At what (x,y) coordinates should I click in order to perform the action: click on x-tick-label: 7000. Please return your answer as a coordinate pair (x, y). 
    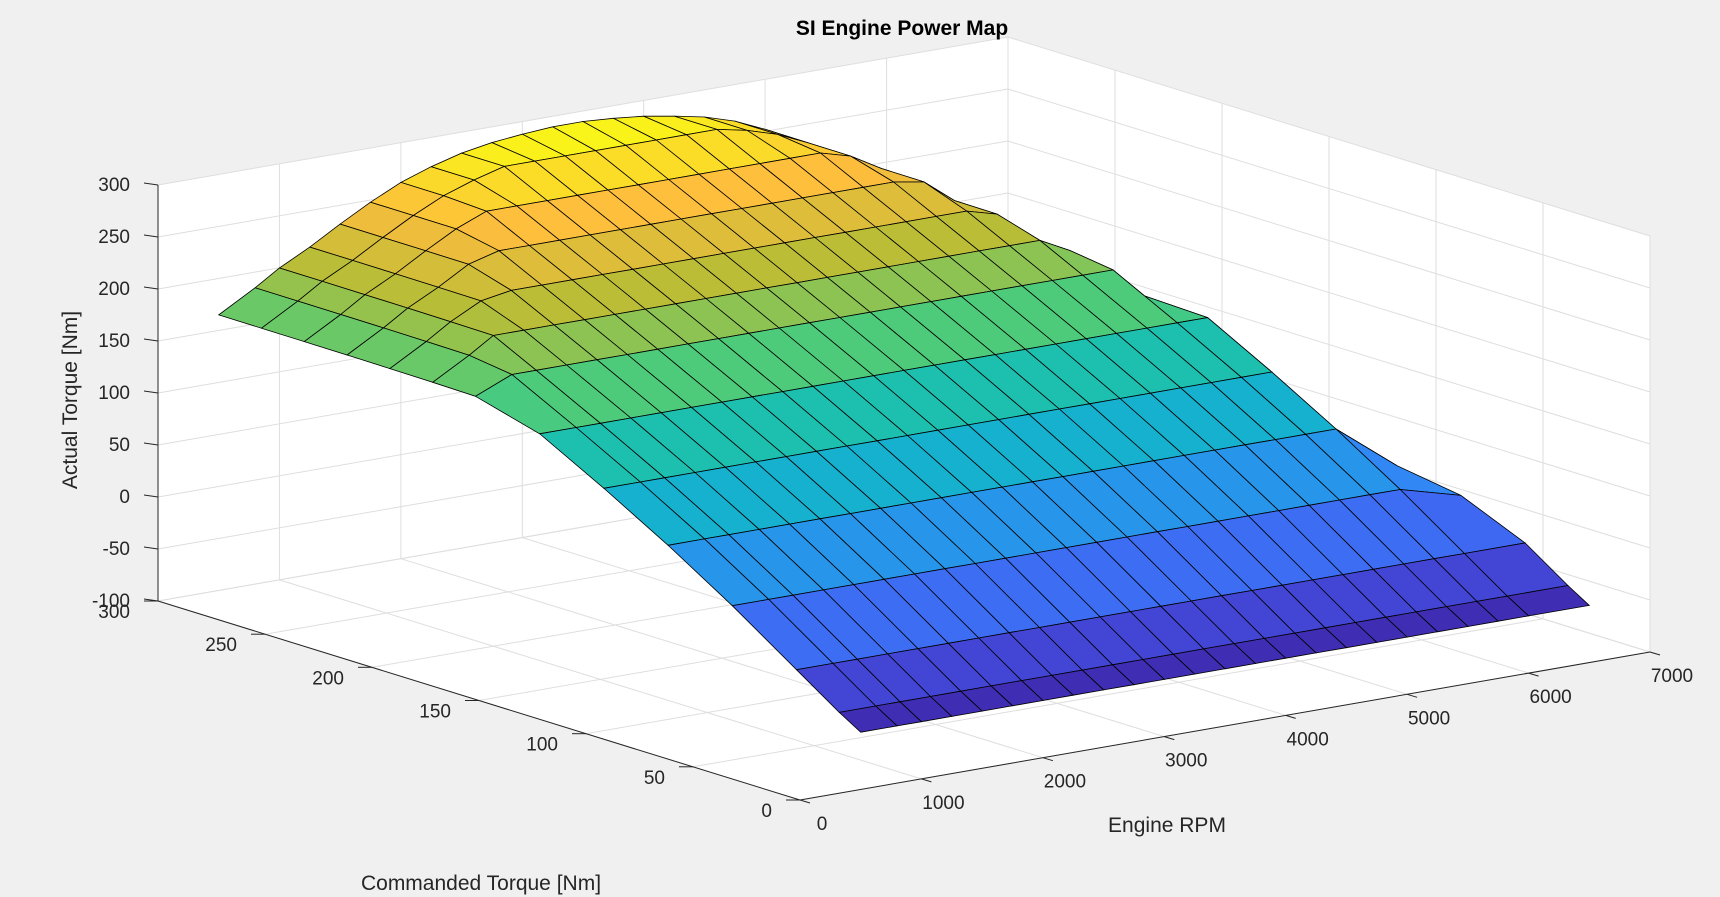
    Looking at the image, I should click on (1672, 676).